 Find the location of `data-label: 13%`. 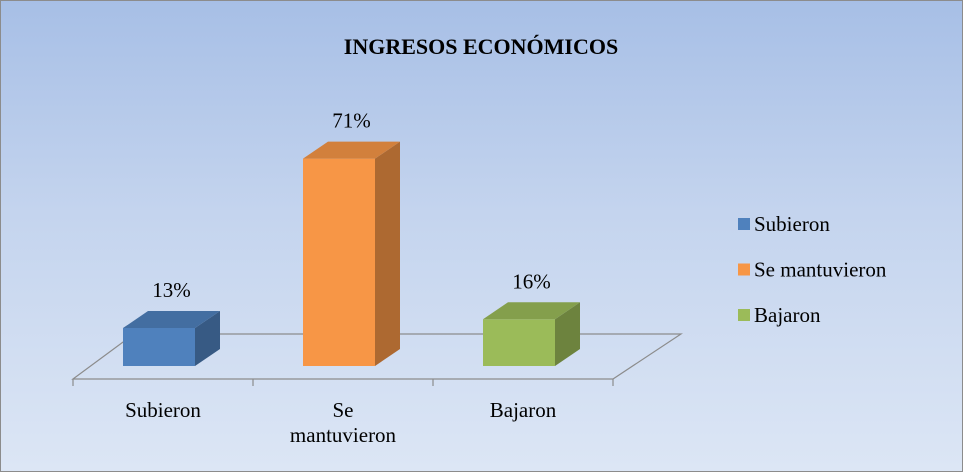

data-label: 13% is located at coordinates (171, 290).